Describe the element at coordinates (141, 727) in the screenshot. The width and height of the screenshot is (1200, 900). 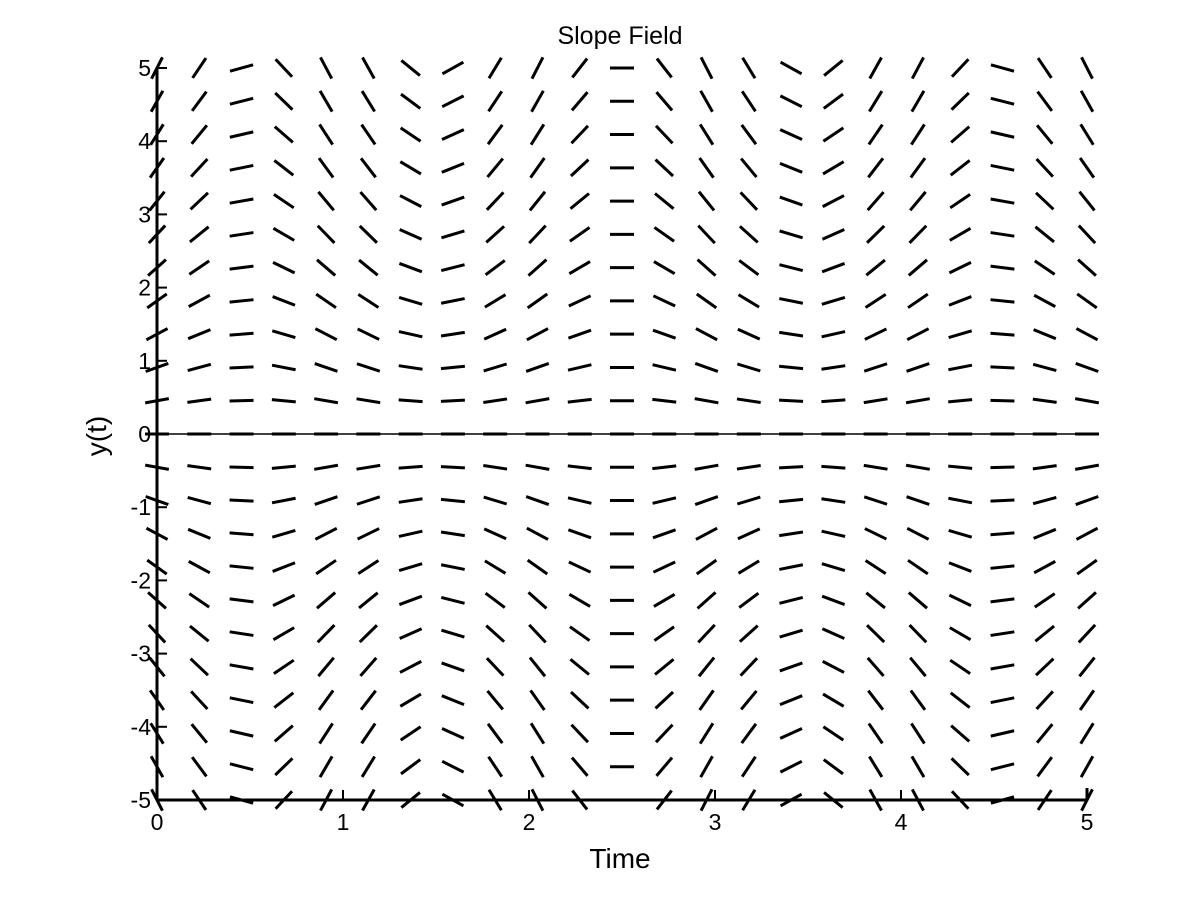
I see `y-tick-label: -4` at that location.